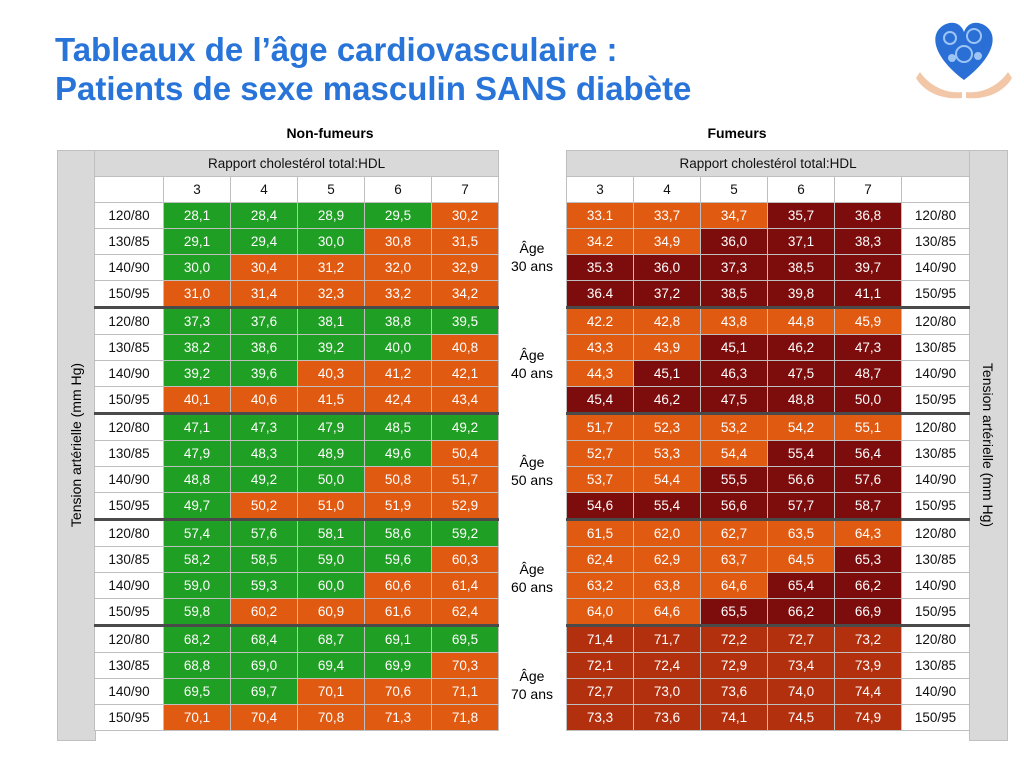  Describe the element at coordinates (331, 665) in the screenshot. I see `cv-age-cell: 69,4` at that location.